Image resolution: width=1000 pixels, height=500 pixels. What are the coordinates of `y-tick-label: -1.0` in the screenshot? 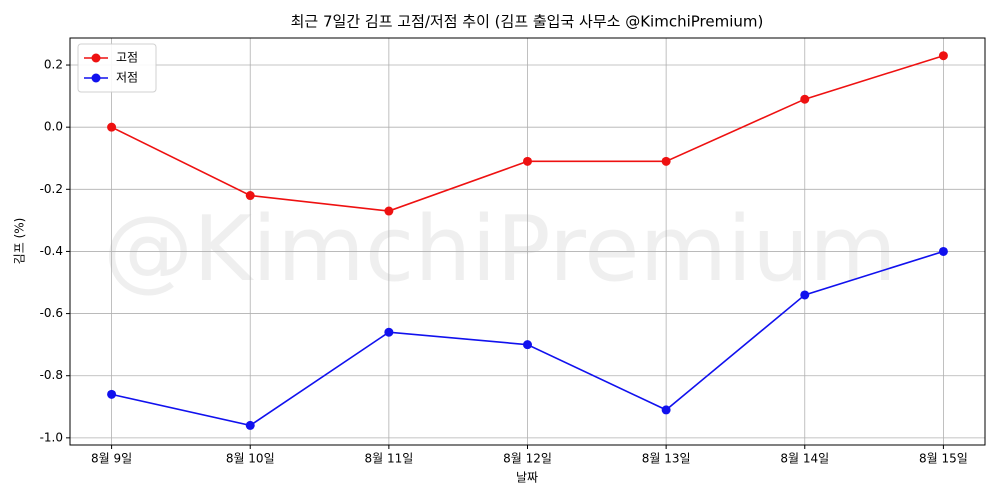 It's located at (51, 437).